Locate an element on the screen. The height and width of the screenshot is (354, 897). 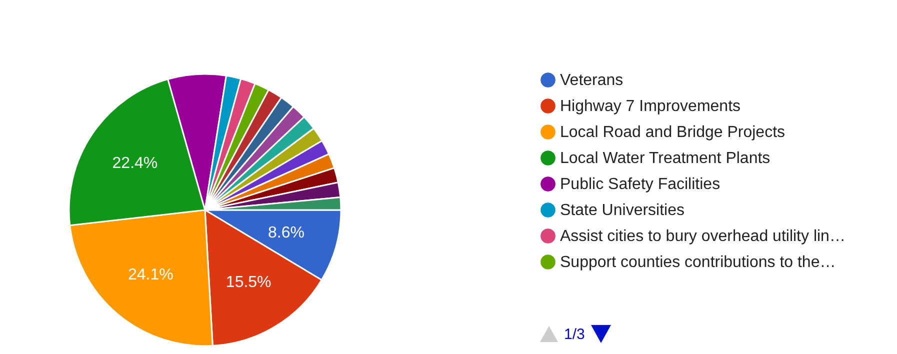
data-label: 15.5% is located at coordinates (249, 283).